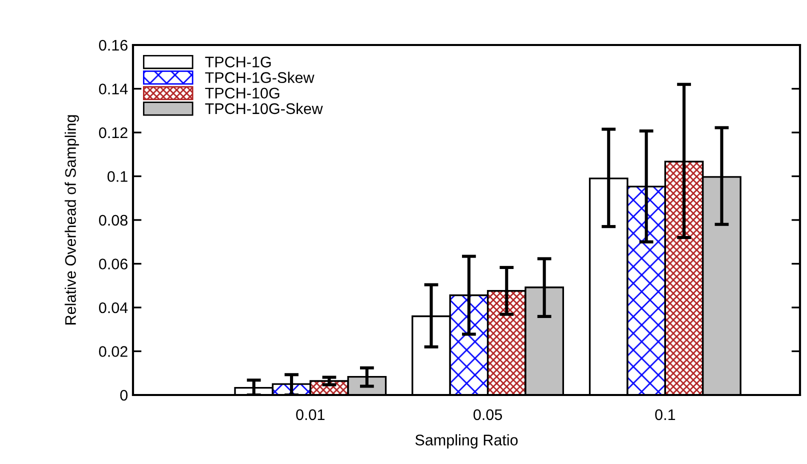 Image resolution: width=807 pixels, height=464 pixels. Describe the element at coordinates (488, 414) in the screenshot. I see `x-tick-label: 0.05` at that location.